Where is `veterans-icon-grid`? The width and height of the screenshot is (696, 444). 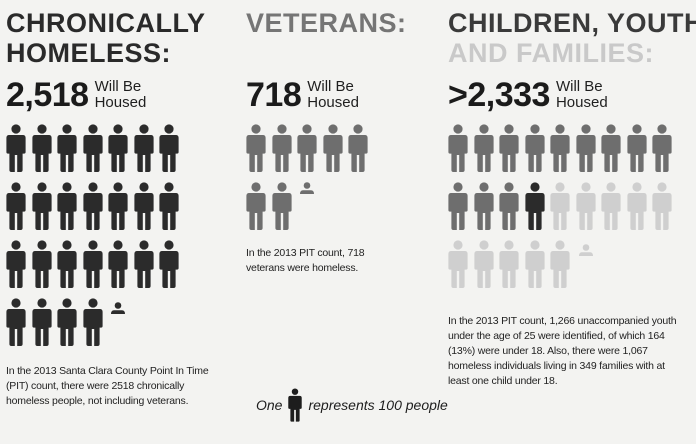
veterans-icon-grid is located at coordinates (321, 179).